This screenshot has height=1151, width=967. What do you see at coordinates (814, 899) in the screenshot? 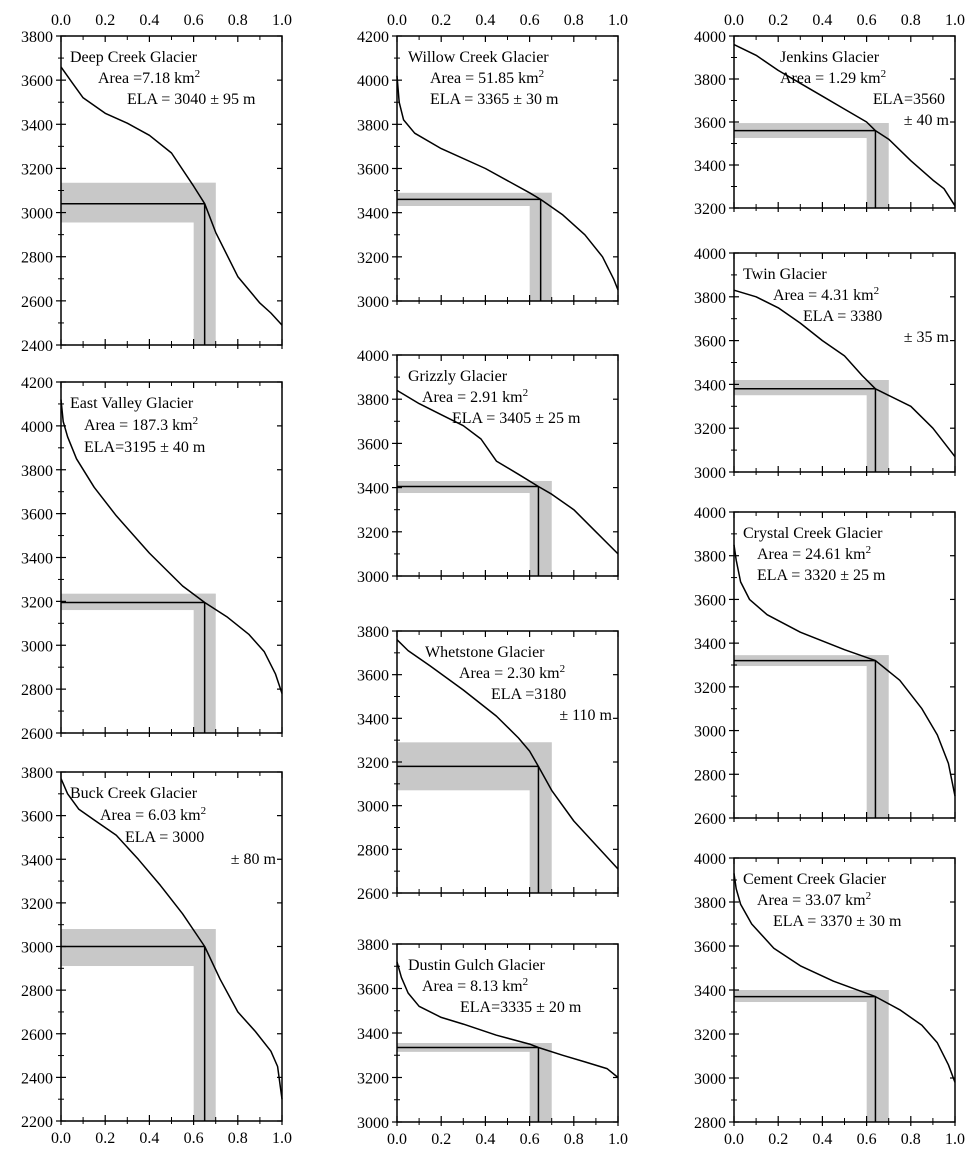
I see `area-label: Area = 33.07 km2` at bounding box center [814, 899].